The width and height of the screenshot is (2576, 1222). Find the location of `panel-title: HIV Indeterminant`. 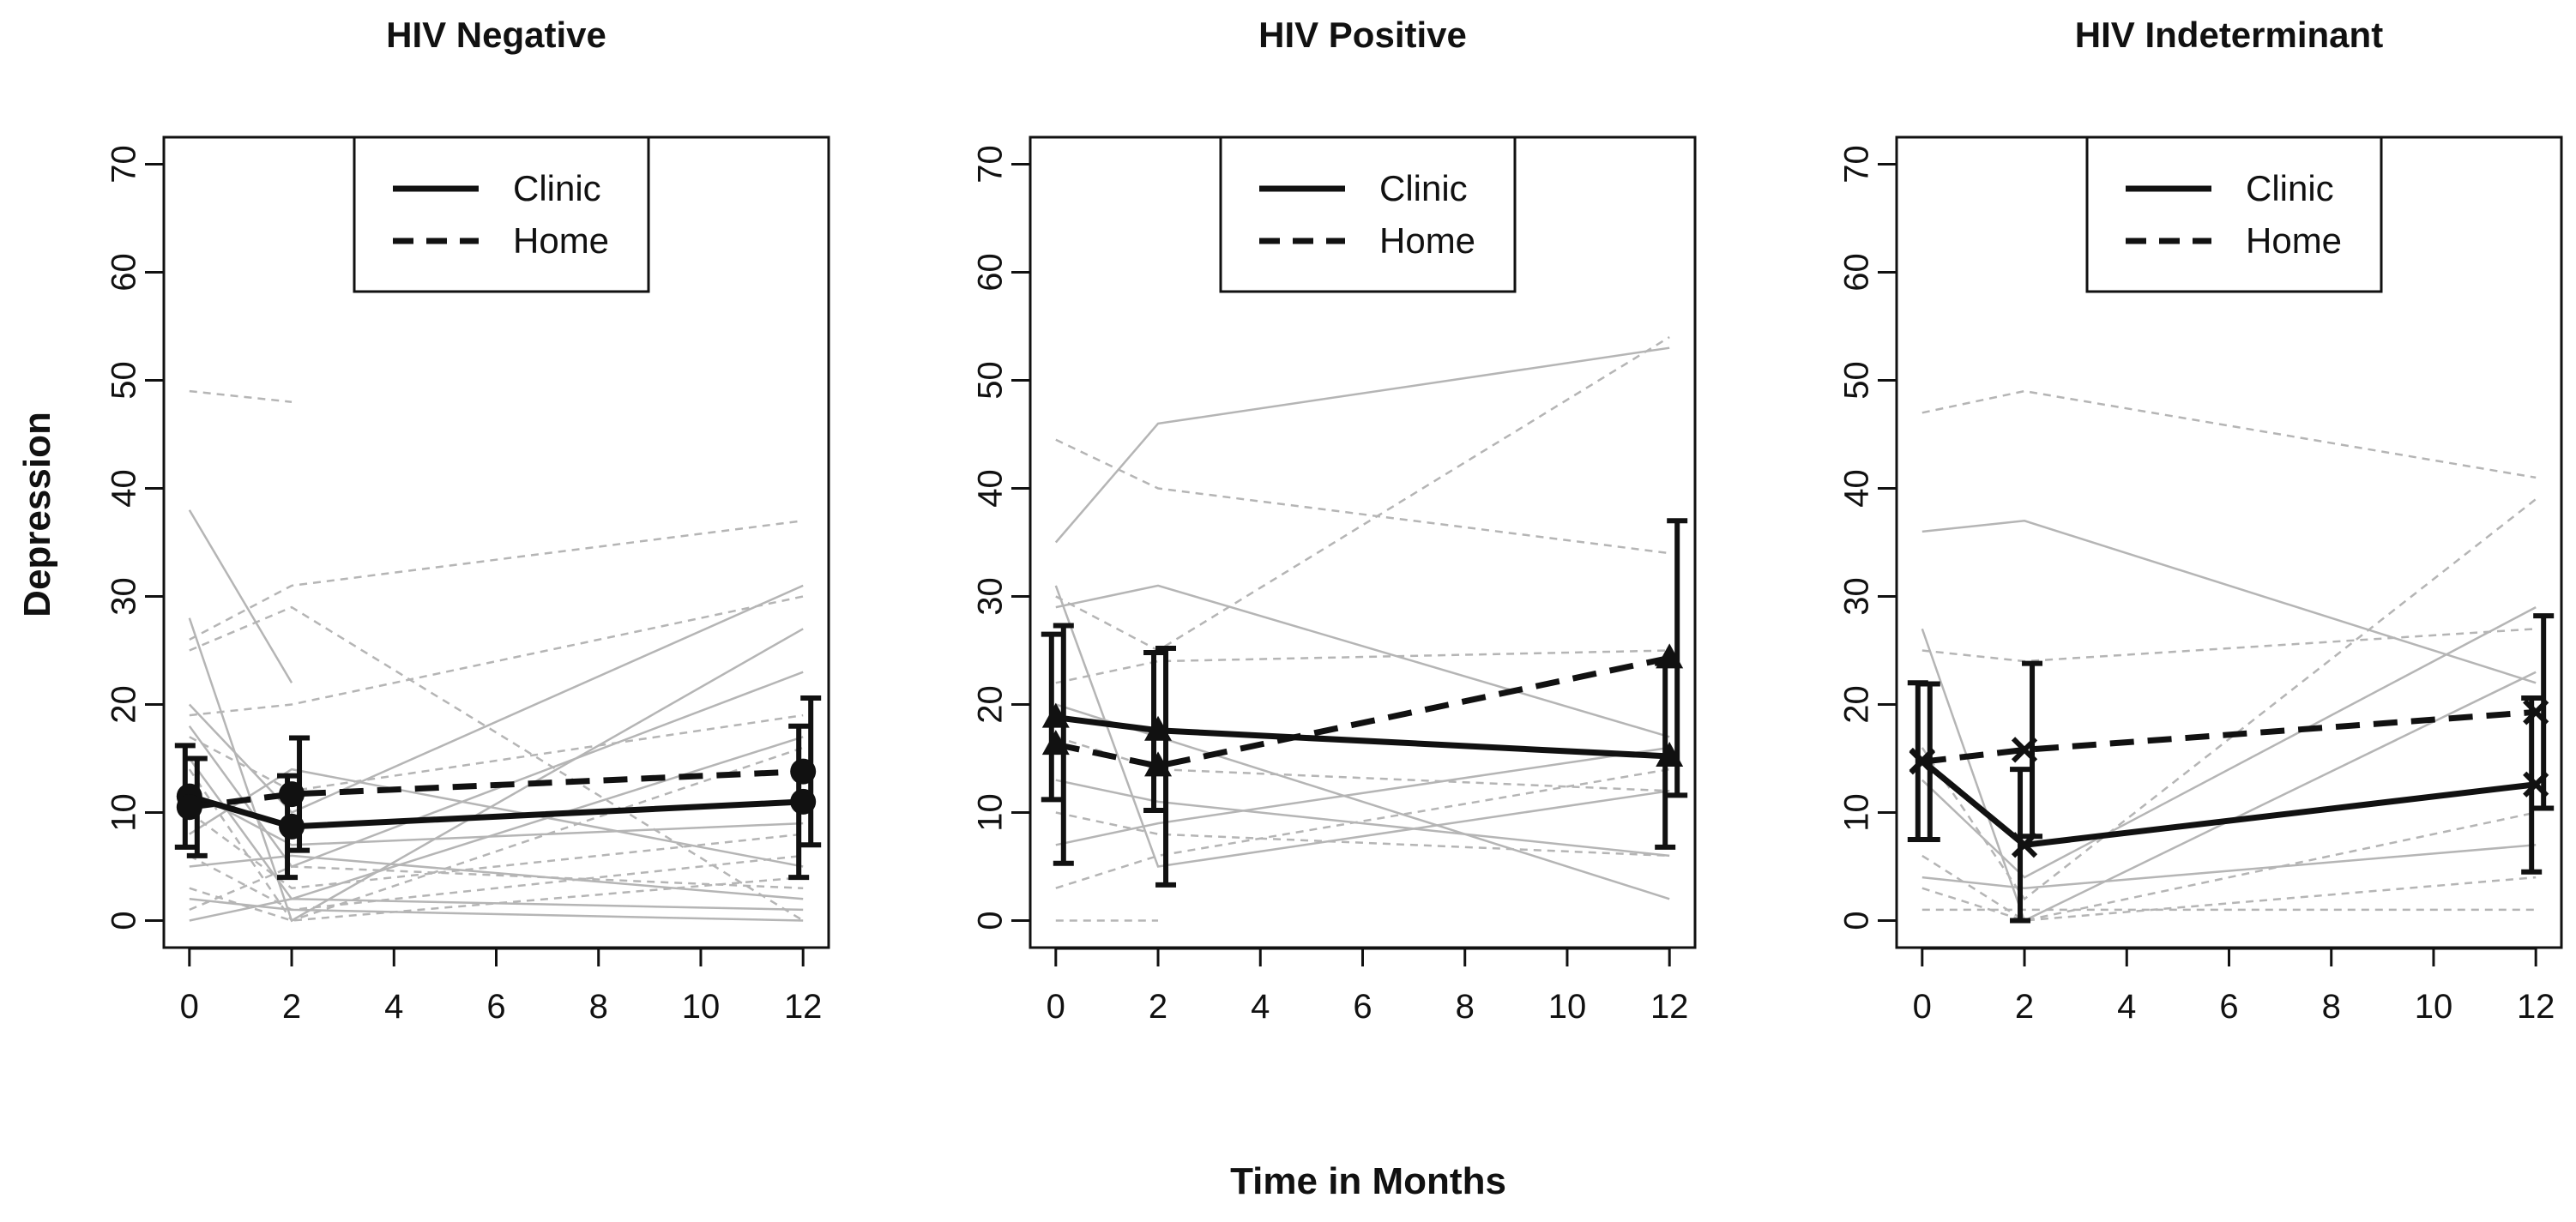

panel-title: HIV Indeterminant is located at coordinates (2229, 35).